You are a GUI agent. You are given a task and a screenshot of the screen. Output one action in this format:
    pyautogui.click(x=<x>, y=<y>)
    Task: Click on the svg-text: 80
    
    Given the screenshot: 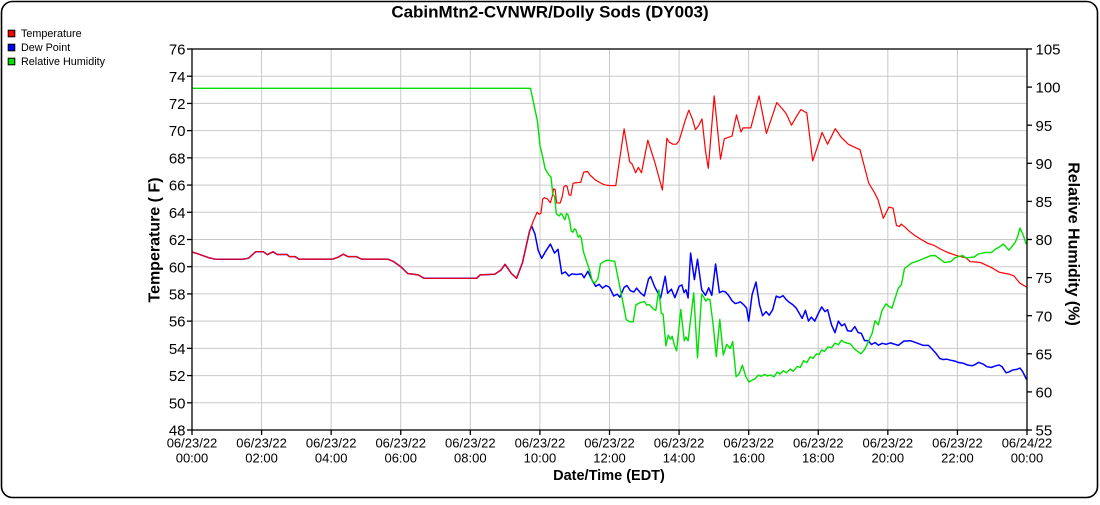 What is the action you would take?
    pyautogui.click(x=1044, y=240)
    